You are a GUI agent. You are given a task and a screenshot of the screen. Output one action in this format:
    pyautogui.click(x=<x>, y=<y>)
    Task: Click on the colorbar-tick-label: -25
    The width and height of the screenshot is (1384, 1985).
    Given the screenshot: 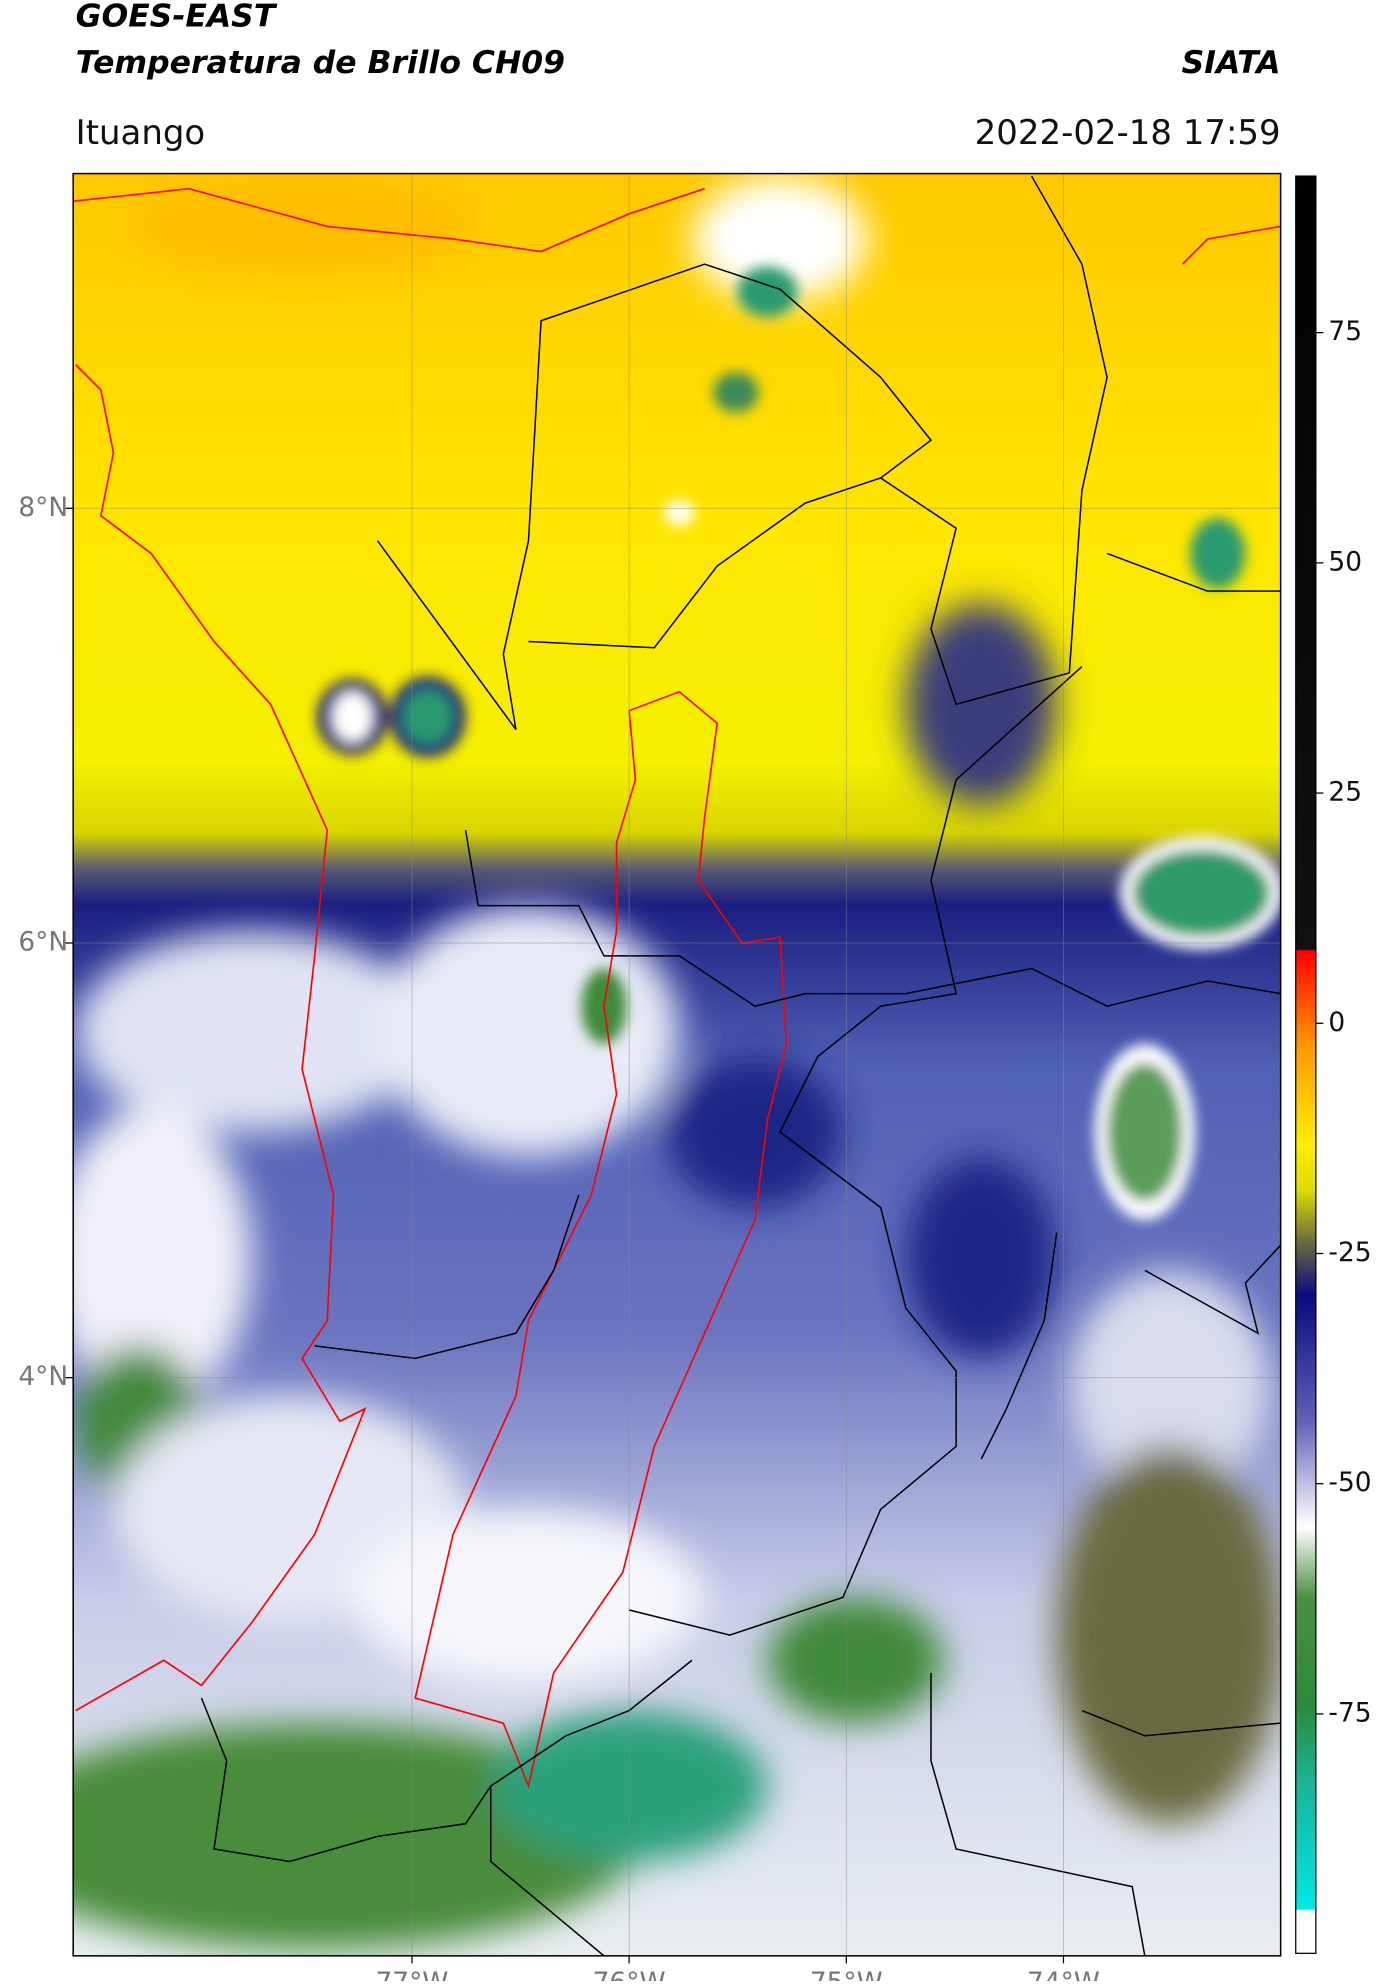 What is the action you would take?
    pyautogui.click(x=1349, y=1252)
    